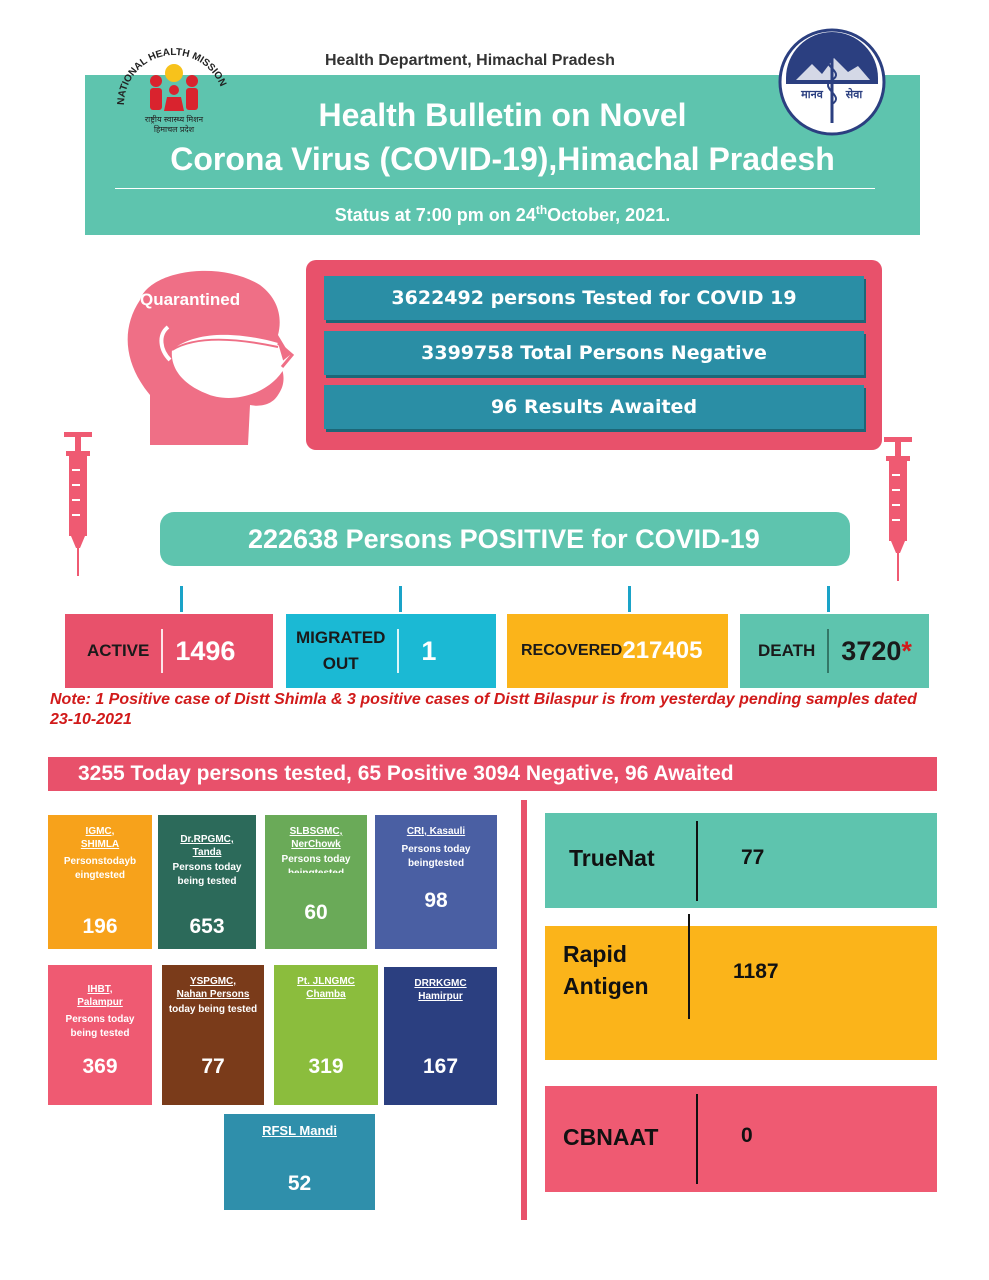 This screenshot has height=1280, width=989. I want to click on truenat-panel: TrueNat 77, so click(741, 860).